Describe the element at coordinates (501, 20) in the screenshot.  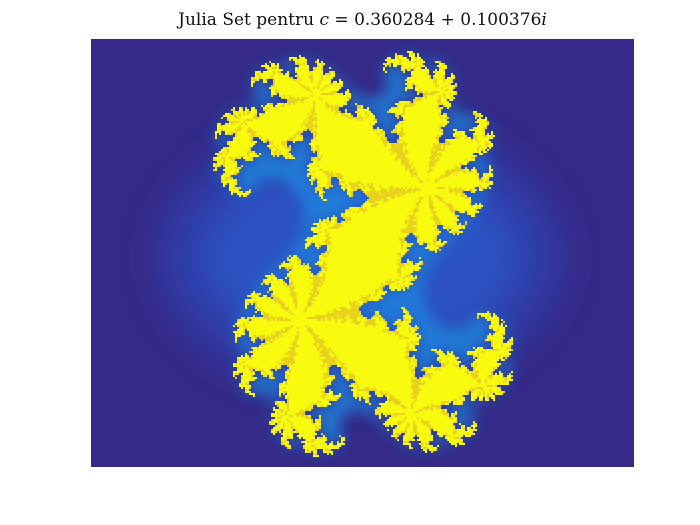
I see `title-imag-part: 0.100376` at that location.